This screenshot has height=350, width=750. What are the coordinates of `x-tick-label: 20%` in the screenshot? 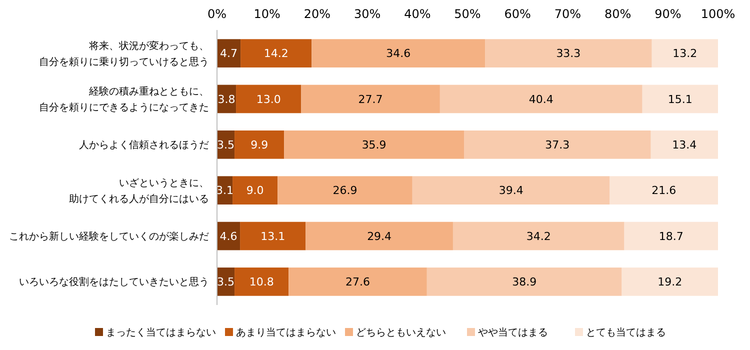 It's located at (317, 14).